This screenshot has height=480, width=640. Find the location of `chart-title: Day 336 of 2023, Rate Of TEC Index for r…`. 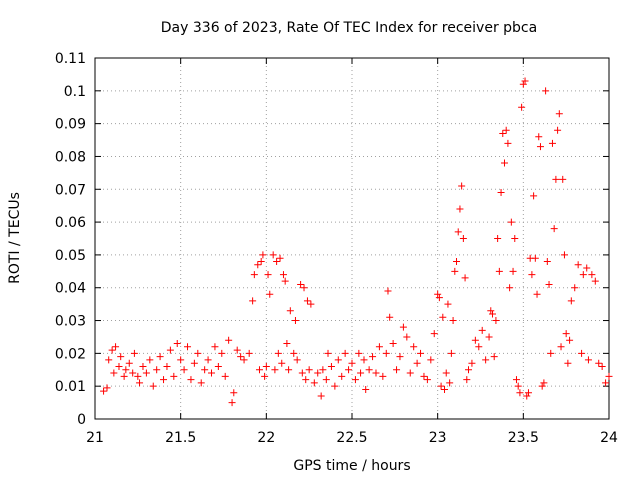

chart-title: Day 336 of 2023, Rate Of TEC Index for r… is located at coordinates (349, 28).